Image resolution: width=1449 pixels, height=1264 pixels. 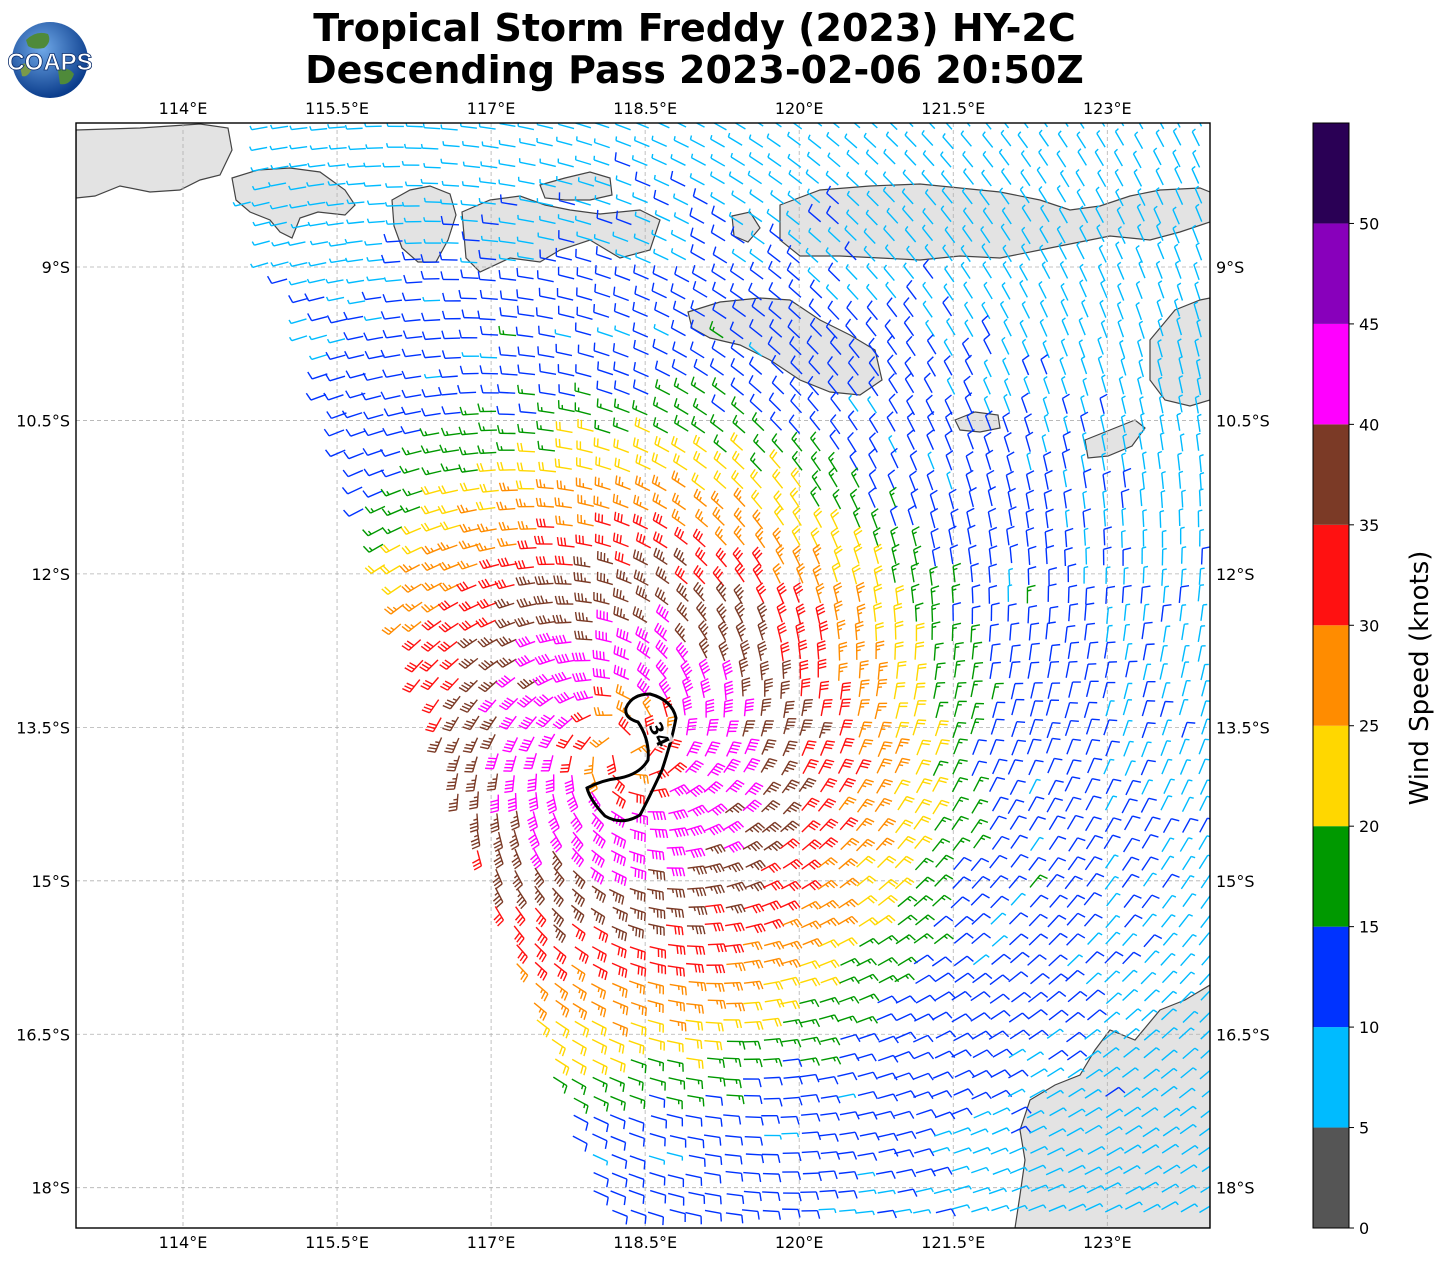 What do you see at coordinates (293, 203) in the screenshot?
I see `island-bali` at bounding box center [293, 203].